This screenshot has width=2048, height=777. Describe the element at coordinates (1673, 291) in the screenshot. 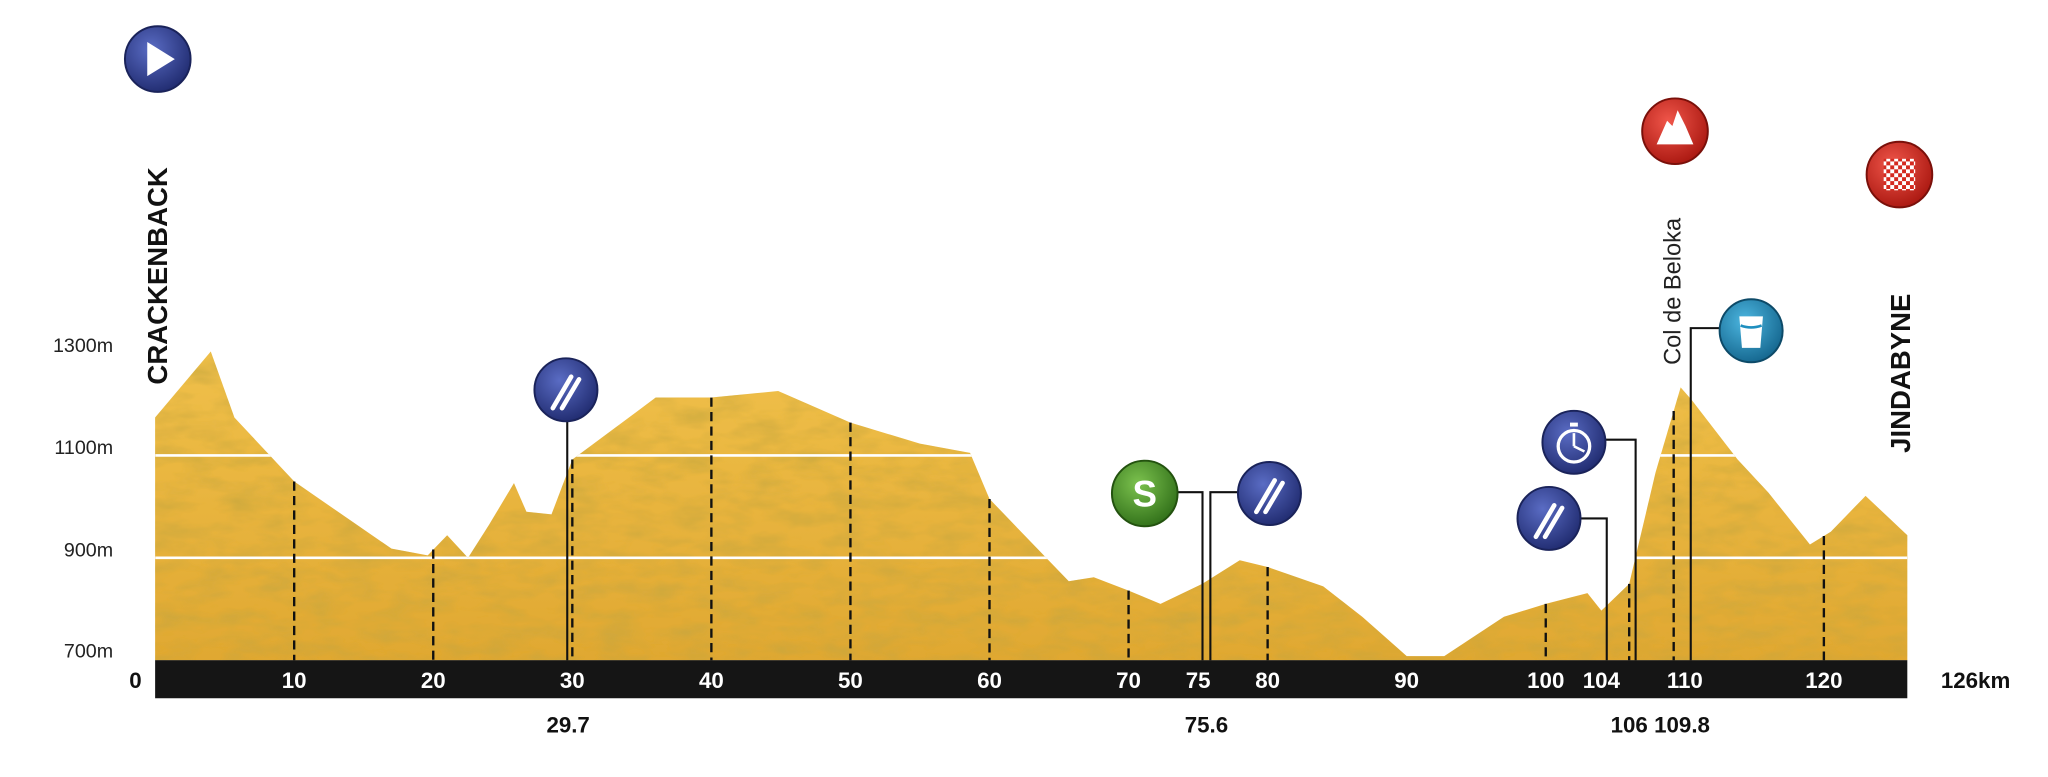

I see `climb-label: Col de Beloka` at that location.